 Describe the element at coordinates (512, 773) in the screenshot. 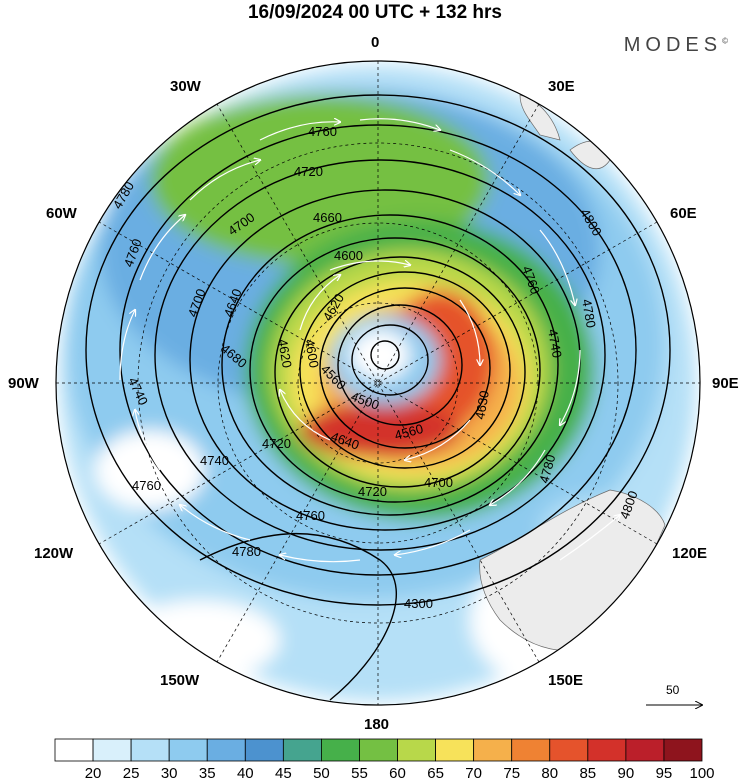

I see `colorbar-tick-label: 75` at that location.